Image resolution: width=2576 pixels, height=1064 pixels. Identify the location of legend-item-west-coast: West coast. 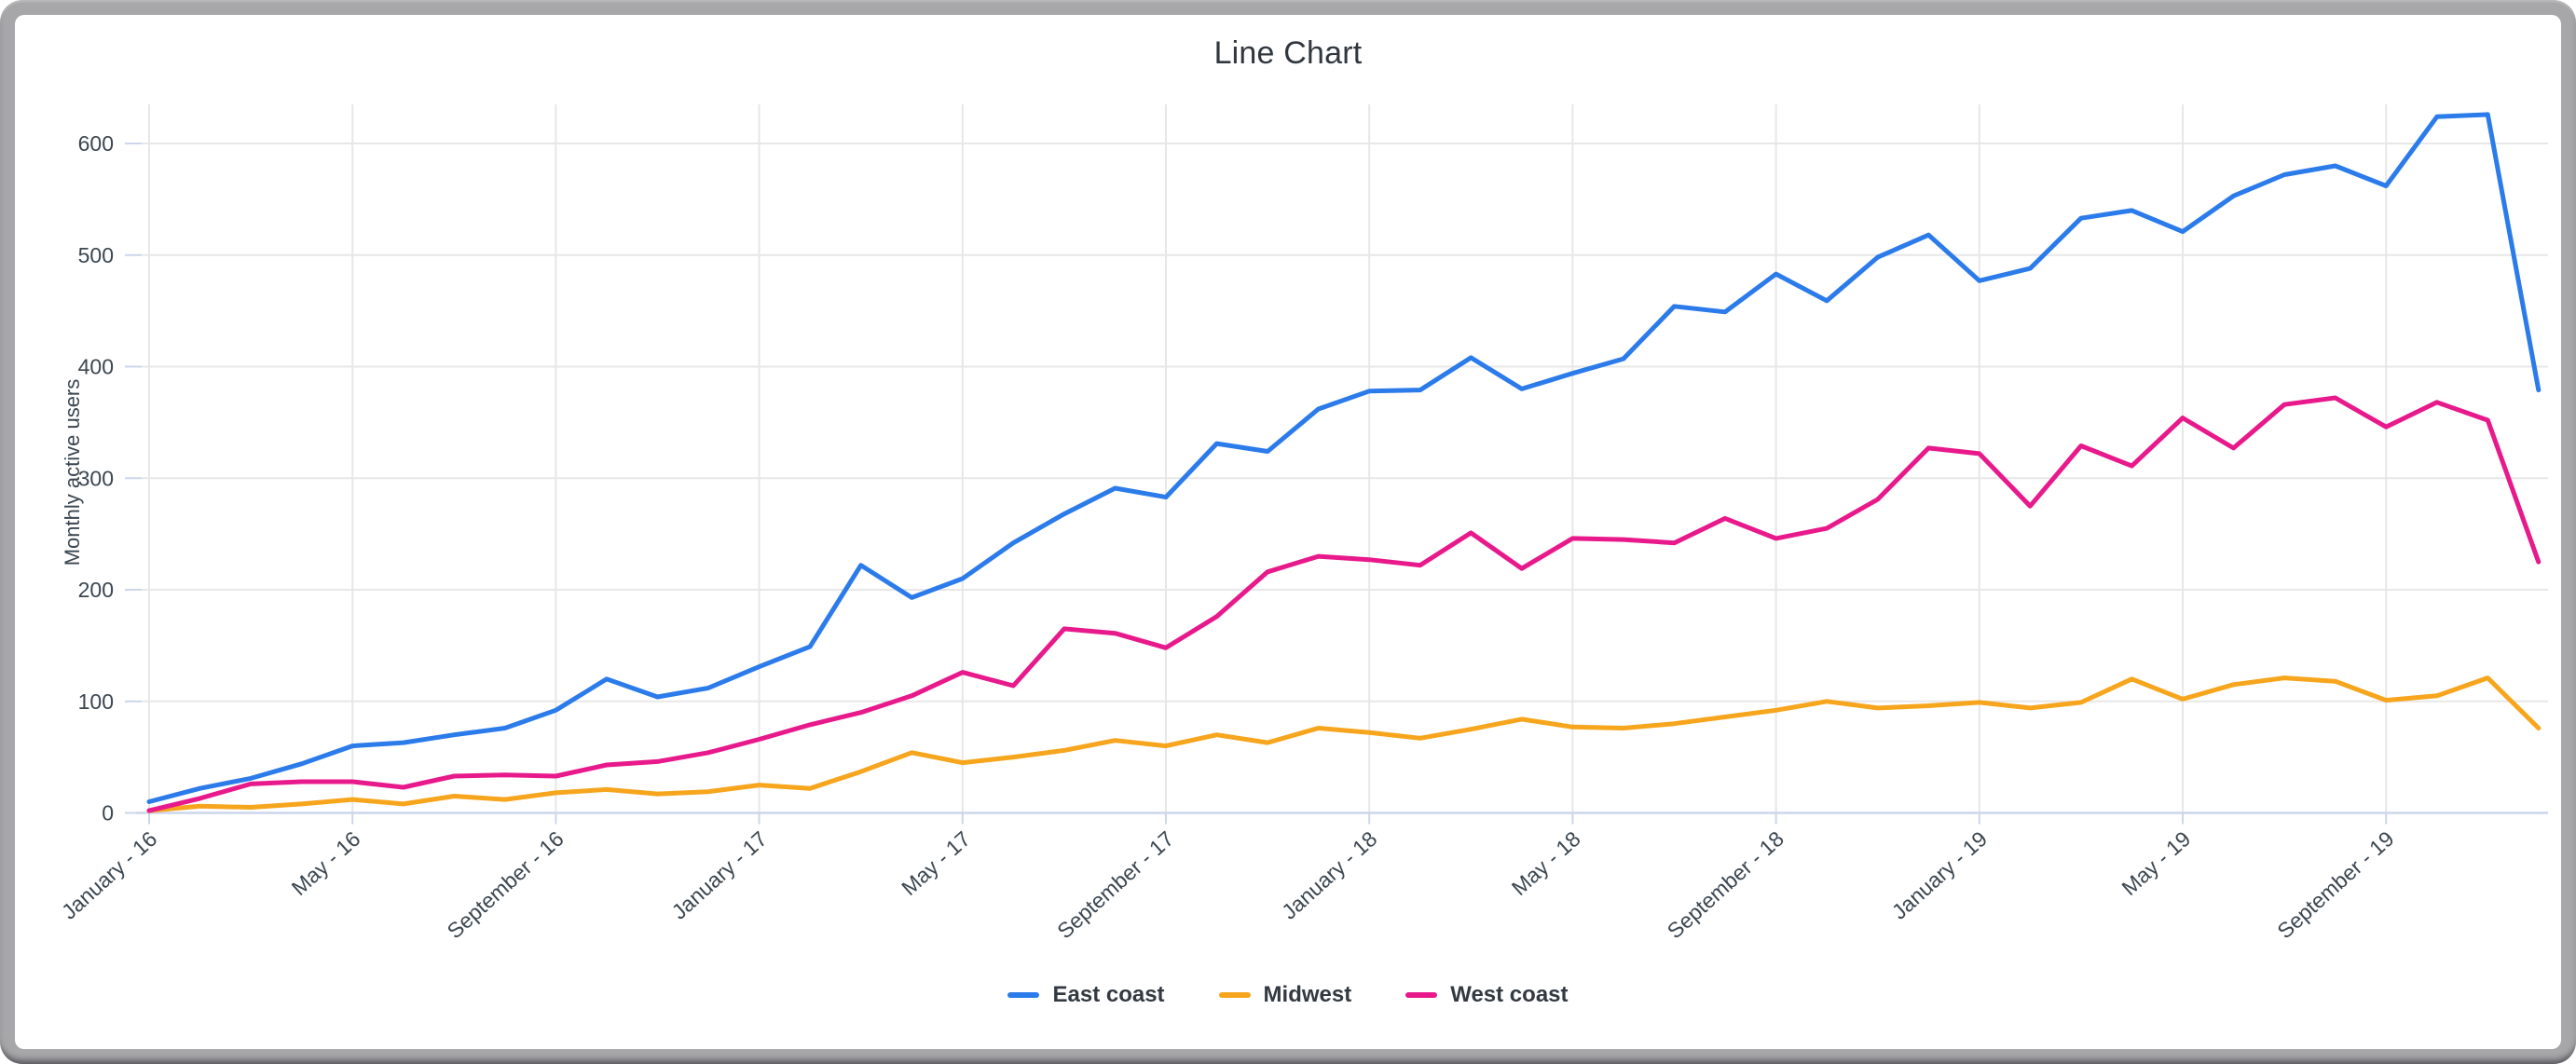
(1487, 995).